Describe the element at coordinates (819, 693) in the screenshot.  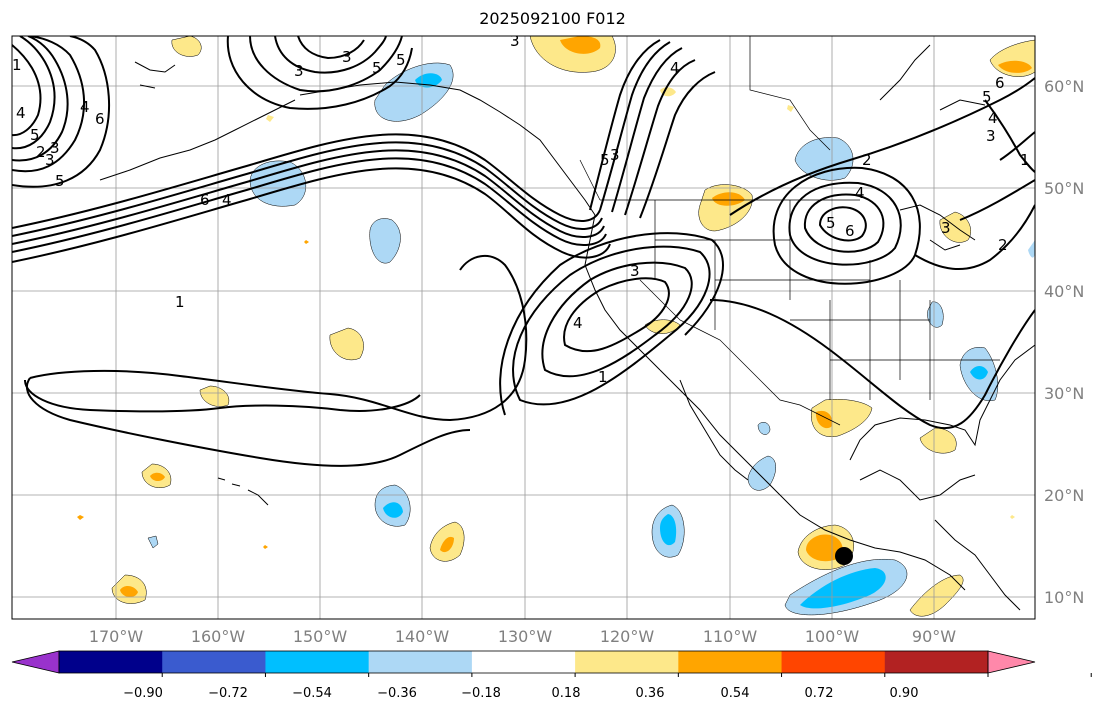
I see `colorbar-tick-label: 0.72` at that location.